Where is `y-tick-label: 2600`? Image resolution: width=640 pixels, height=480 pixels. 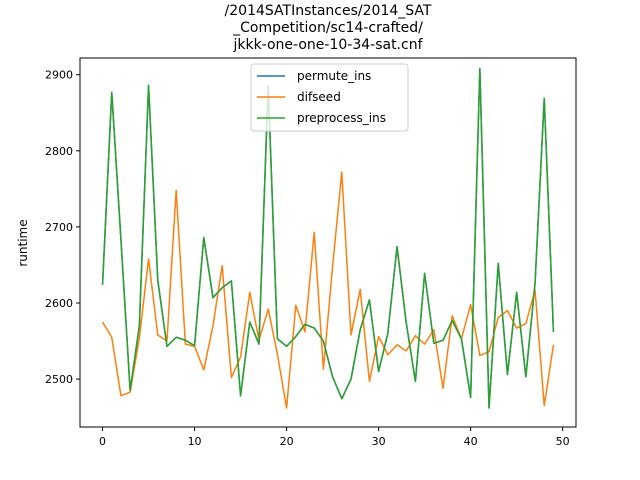
y-tick-label: 2600 is located at coordinates (59, 303).